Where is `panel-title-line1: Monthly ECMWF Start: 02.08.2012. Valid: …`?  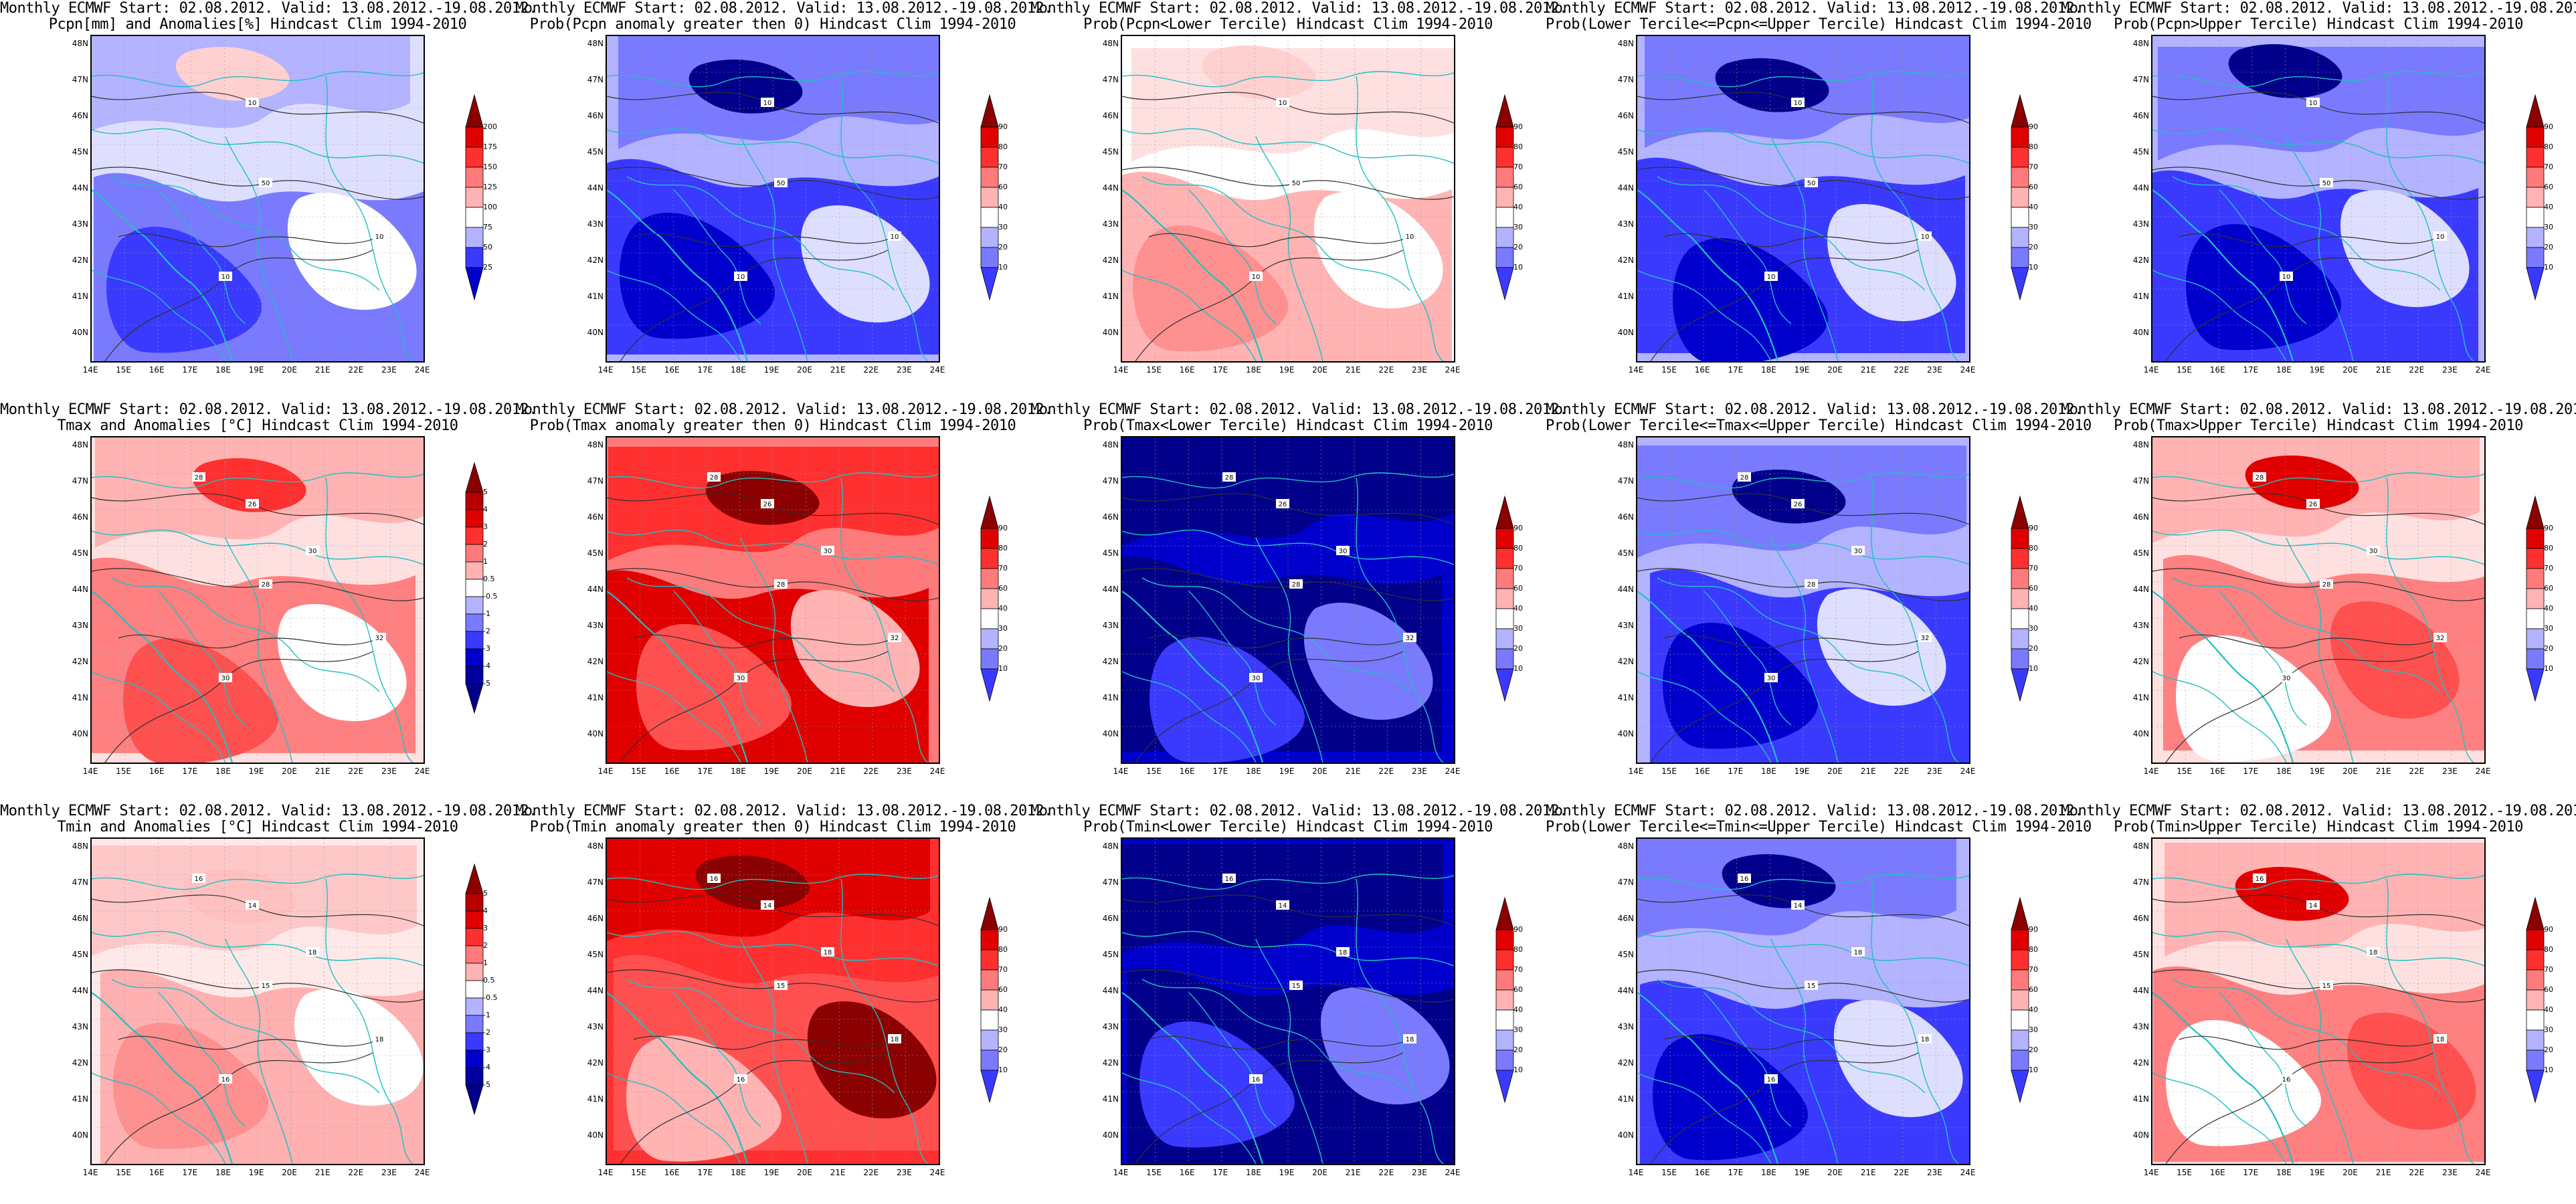
panel-title-line1: Monthly ECMWF Start: 02.08.2012. Valid: … is located at coordinates (1814, 410).